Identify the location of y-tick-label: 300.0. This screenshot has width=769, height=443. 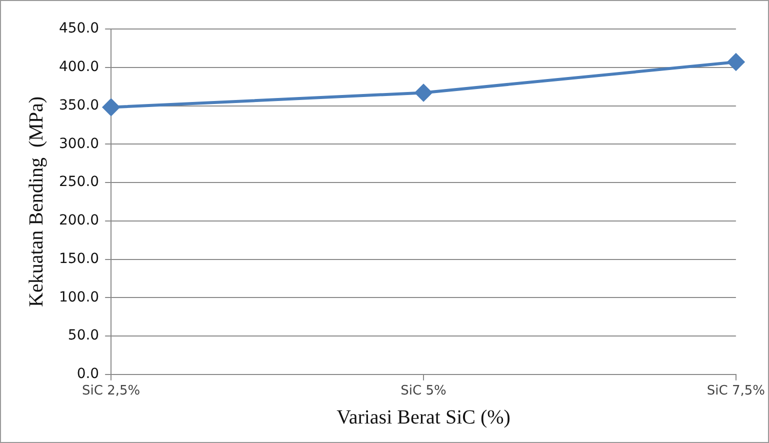
(79, 144).